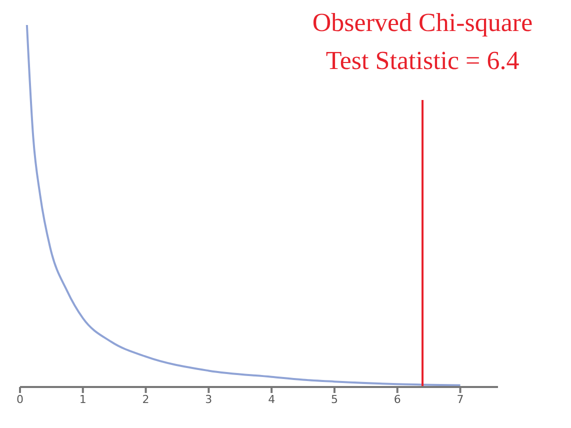  I want to click on x-tick-label: 0, so click(20, 399).